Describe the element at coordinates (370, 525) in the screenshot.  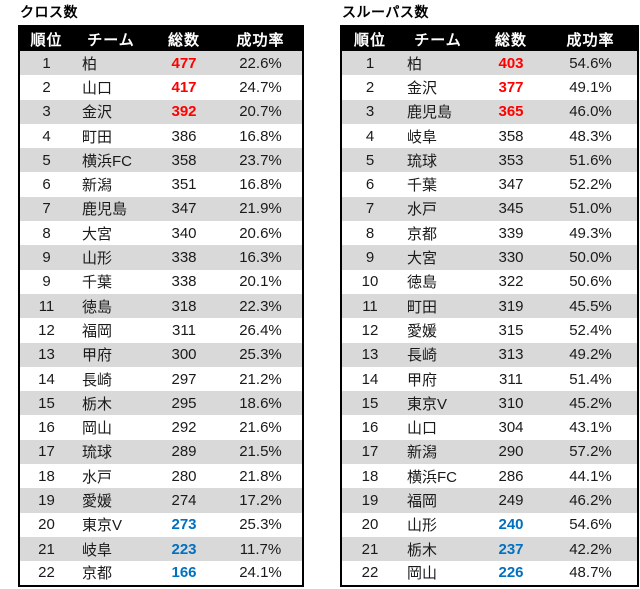
I see `rank-cell: 20` at that location.